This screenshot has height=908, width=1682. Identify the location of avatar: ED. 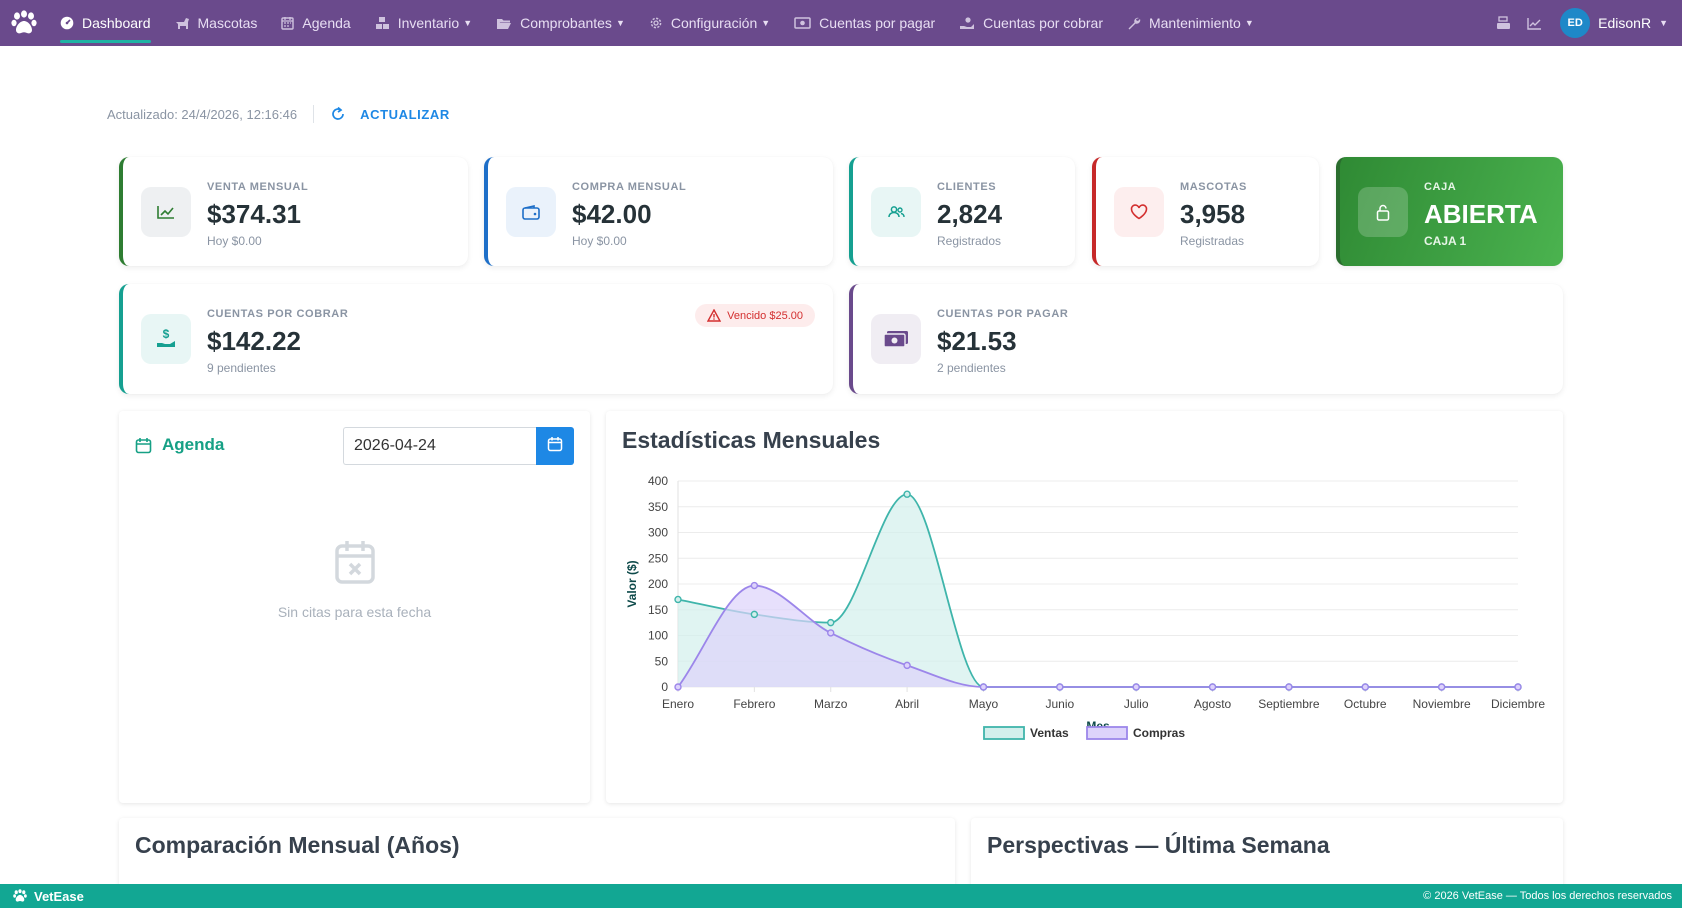
(1575, 23).